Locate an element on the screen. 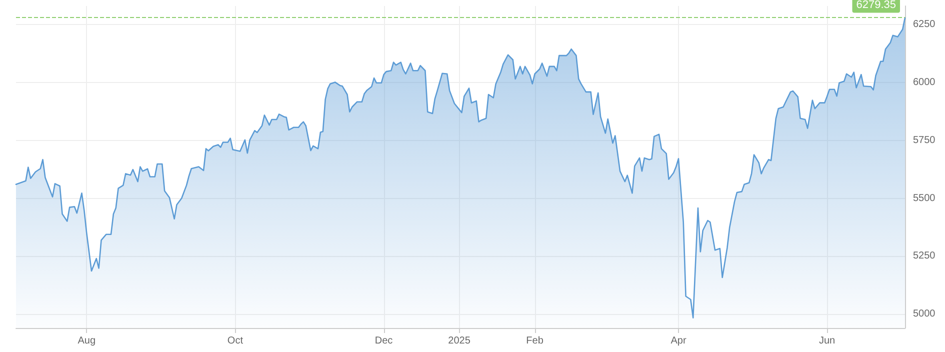 The height and width of the screenshot is (352, 945). y-tick-label: 5750 is located at coordinates (924, 140).